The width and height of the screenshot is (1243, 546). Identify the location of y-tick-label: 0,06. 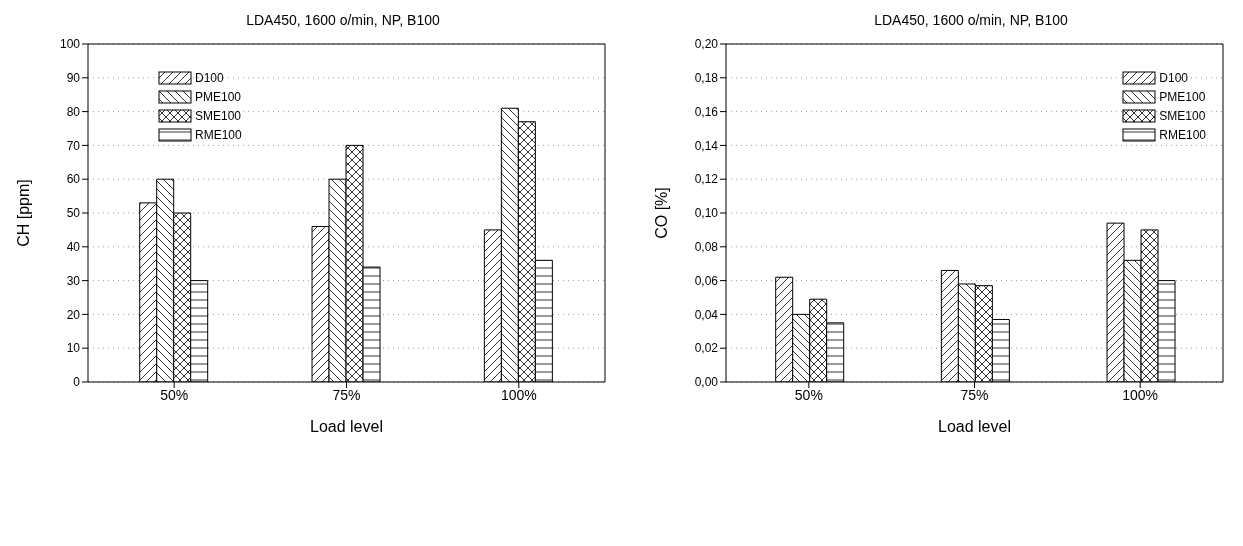
(706, 280).